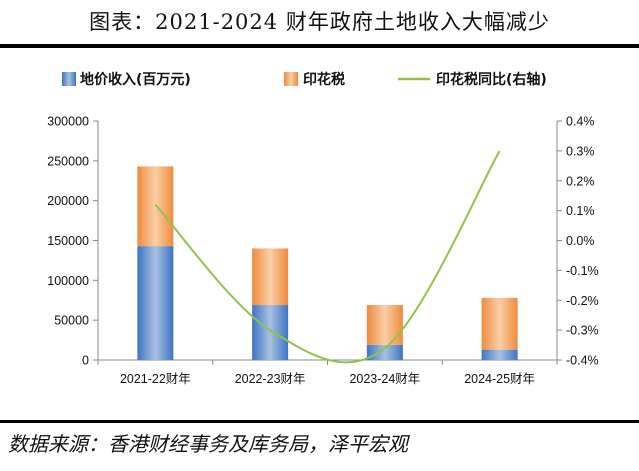 The height and width of the screenshot is (471, 639). Describe the element at coordinates (319, 22) in the screenshot. I see `chart-title: 图表：2021-2024 财年政府土地收入大幅减少` at that location.